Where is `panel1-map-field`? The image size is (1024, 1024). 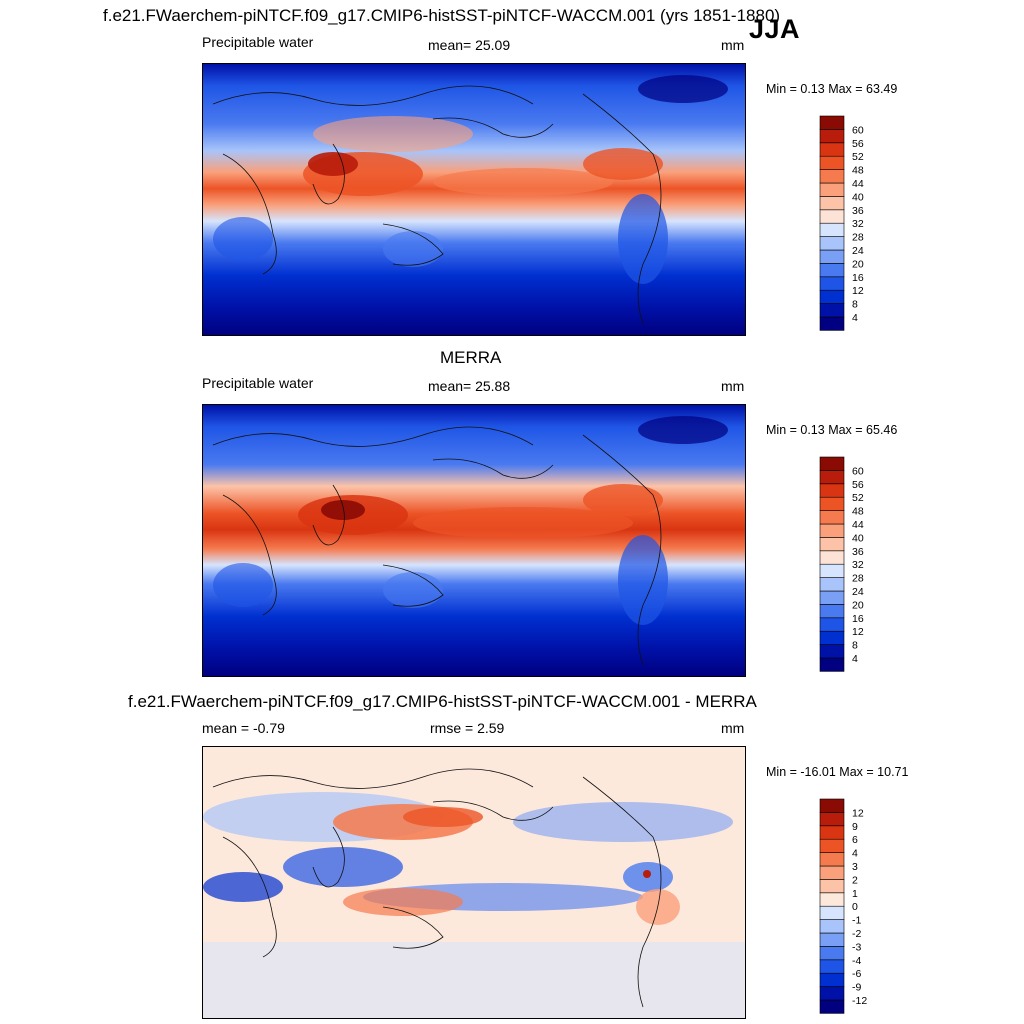 panel1-map-field is located at coordinates (474, 199).